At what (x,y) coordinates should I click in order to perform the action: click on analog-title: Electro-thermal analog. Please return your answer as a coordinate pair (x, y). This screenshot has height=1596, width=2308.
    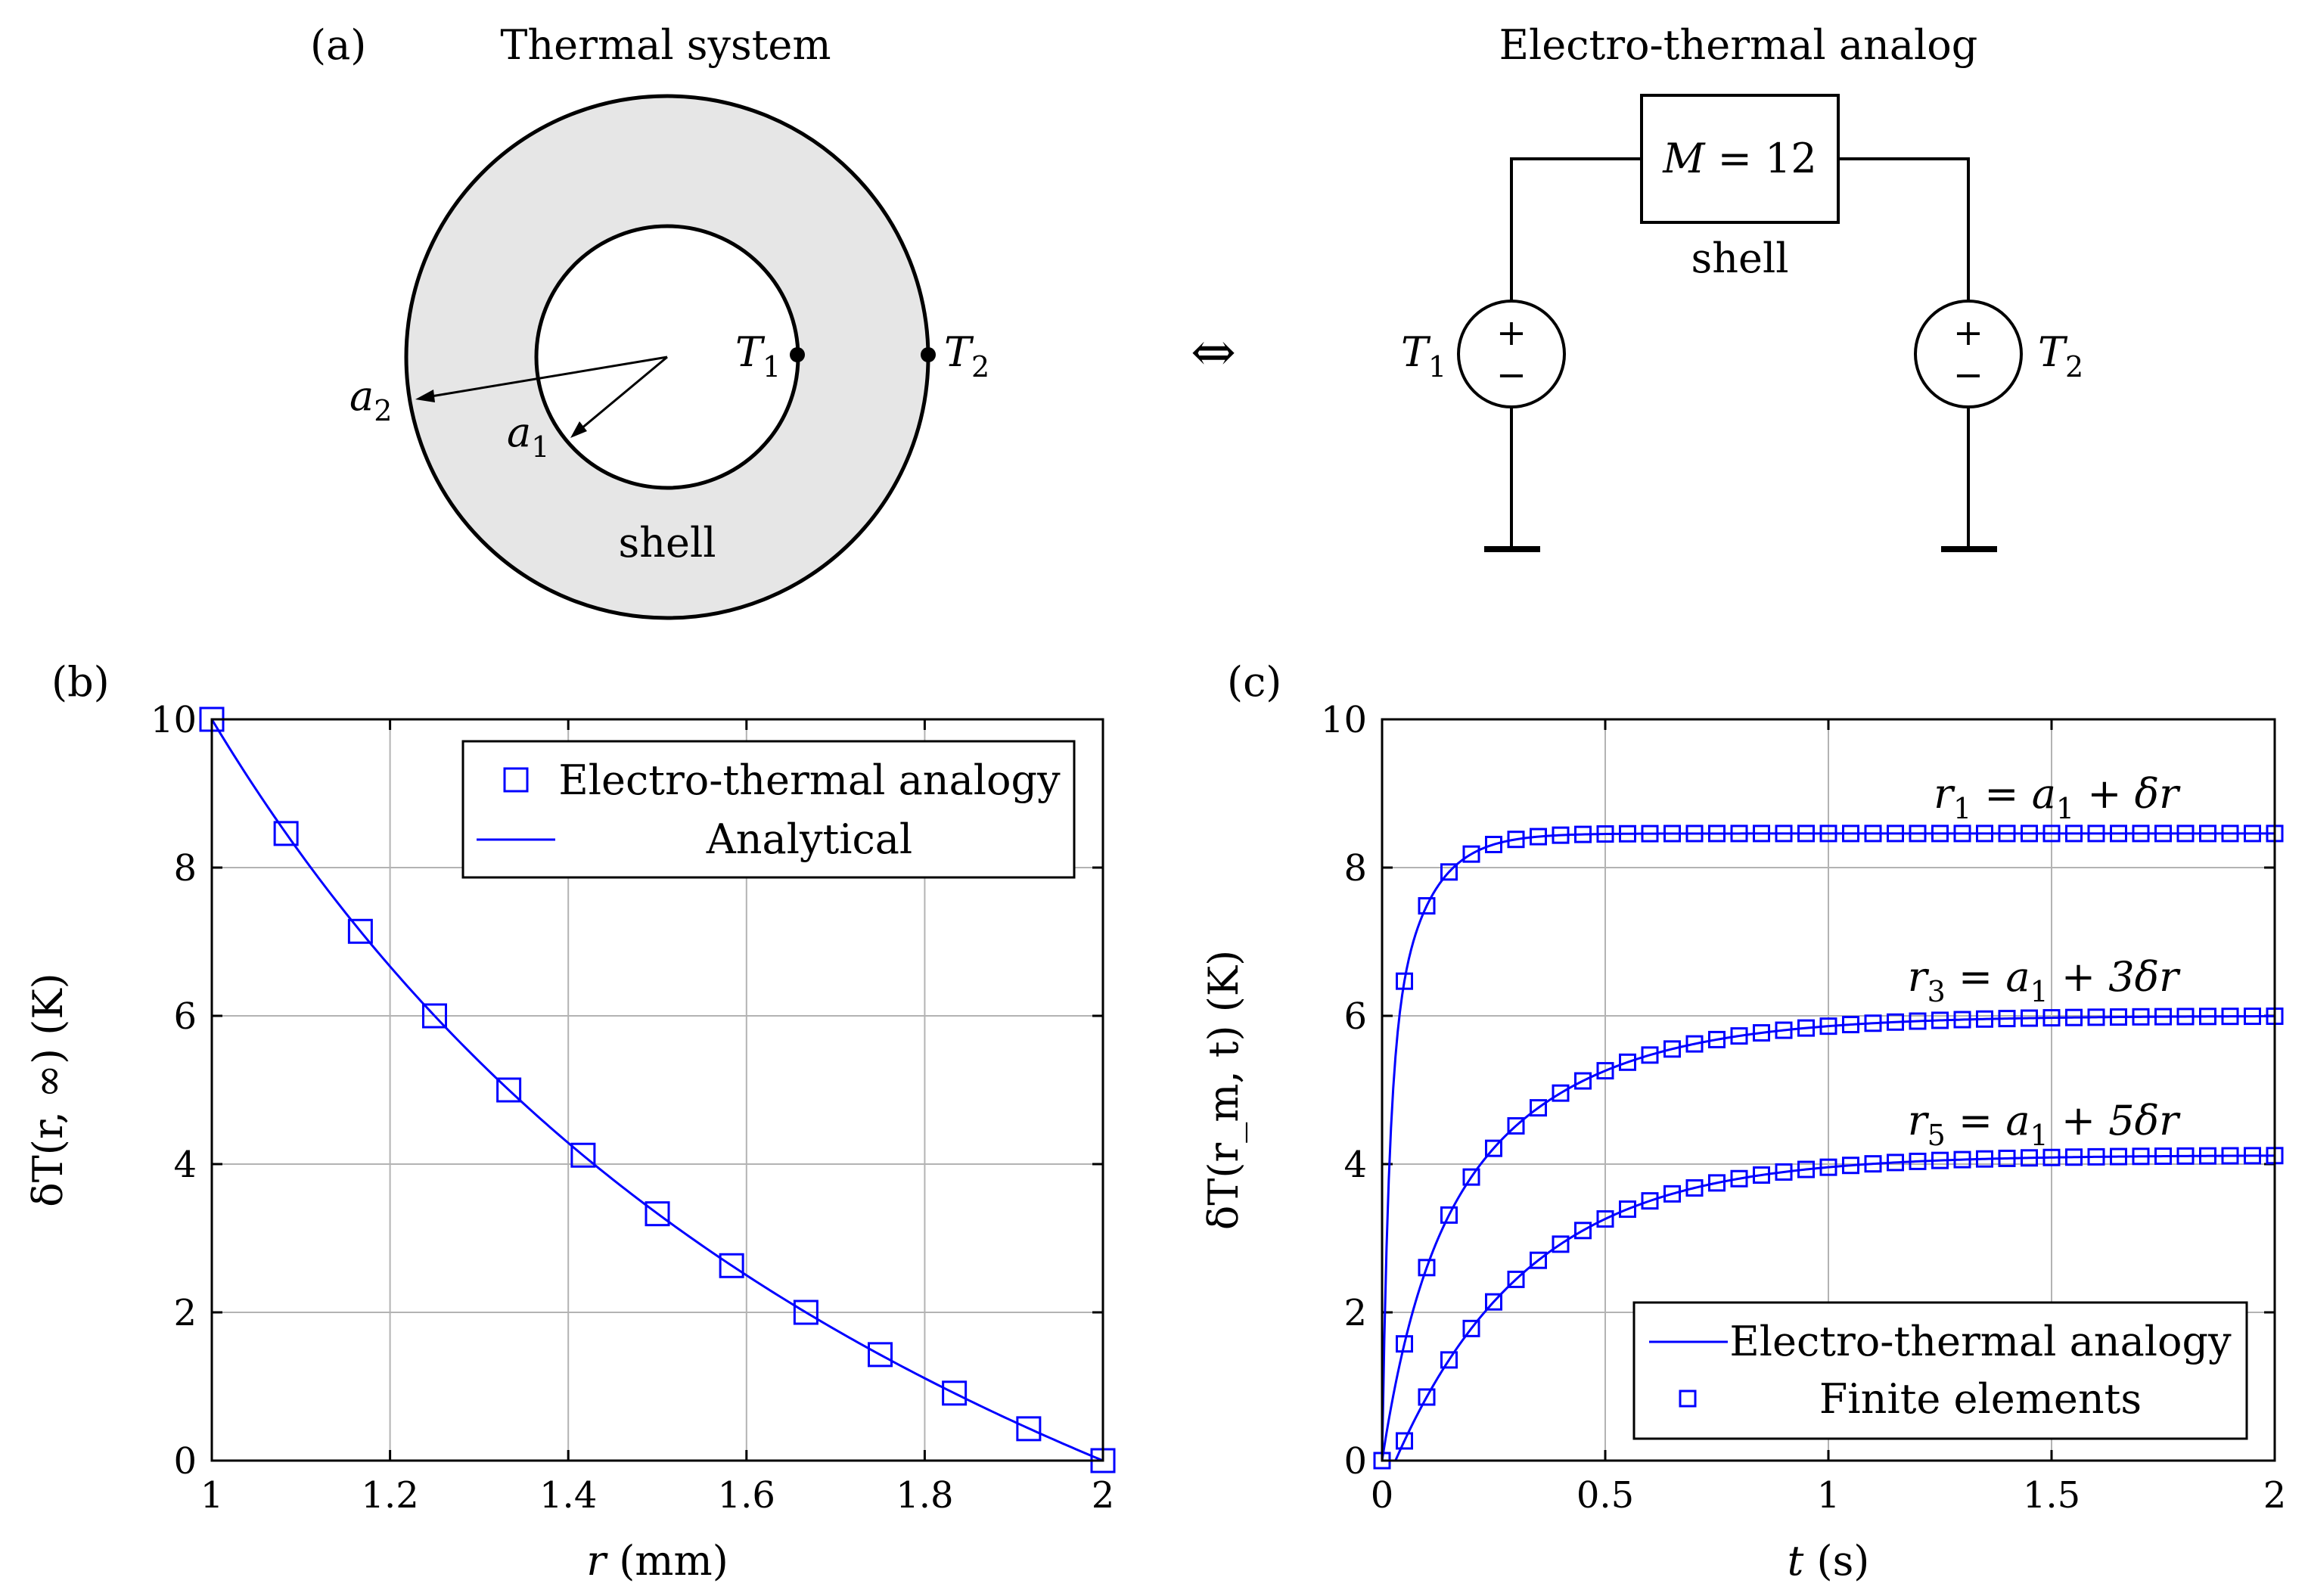
    Looking at the image, I should click on (1739, 45).